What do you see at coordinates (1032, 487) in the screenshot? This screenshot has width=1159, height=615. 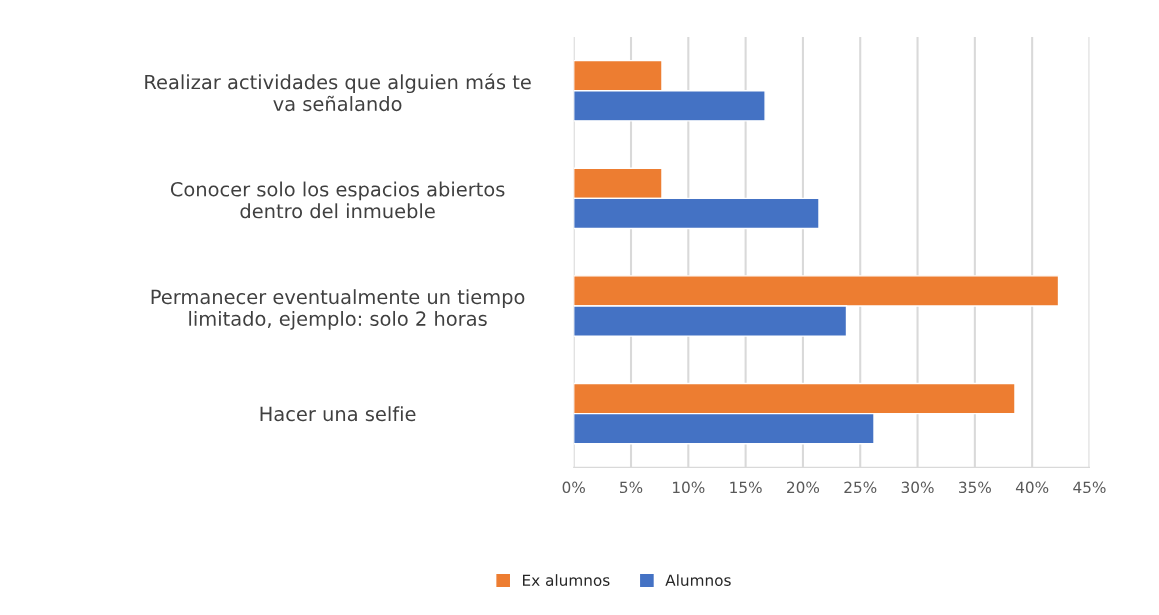 I see `x-tick-label: 40%` at bounding box center [1032, 487].